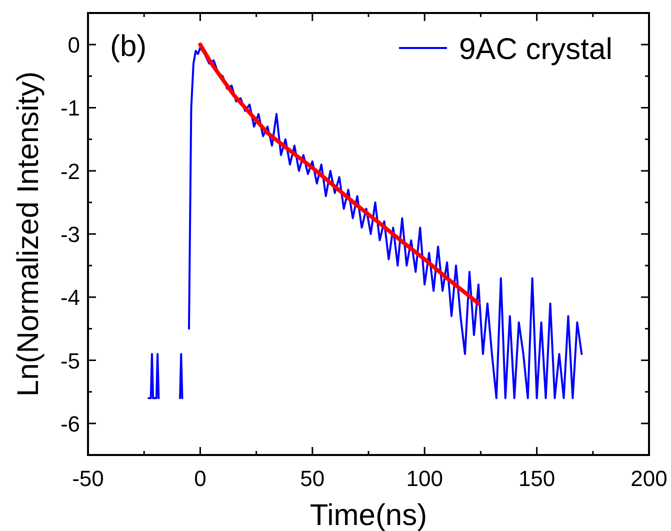 The height and width of the screenshot is (531, 671). I want to click on y-axis-title: Ln(Normalized Intensity), so click(28, 234).